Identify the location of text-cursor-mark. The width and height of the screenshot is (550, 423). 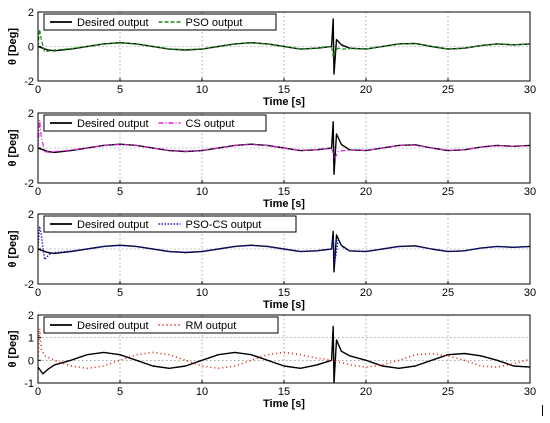
(542, 410).